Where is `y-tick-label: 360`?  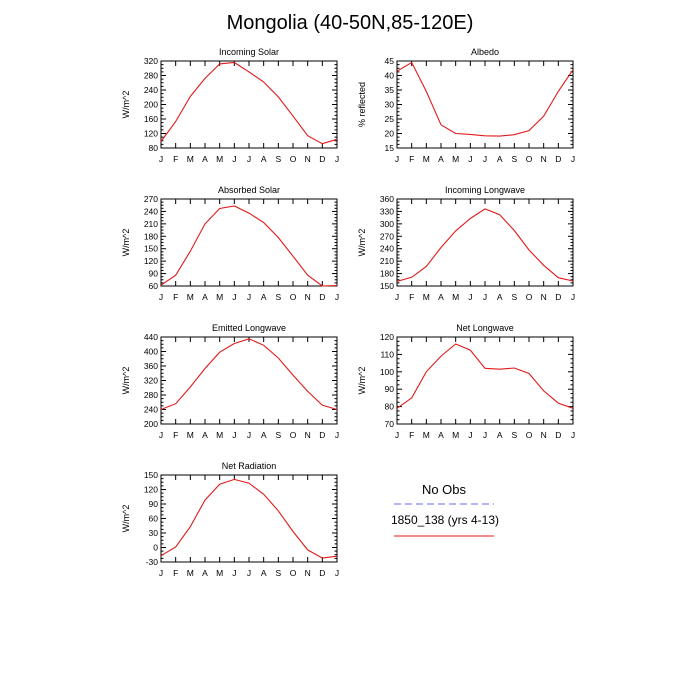 y-tick-label: 360 is located at coordinates (387, 199).